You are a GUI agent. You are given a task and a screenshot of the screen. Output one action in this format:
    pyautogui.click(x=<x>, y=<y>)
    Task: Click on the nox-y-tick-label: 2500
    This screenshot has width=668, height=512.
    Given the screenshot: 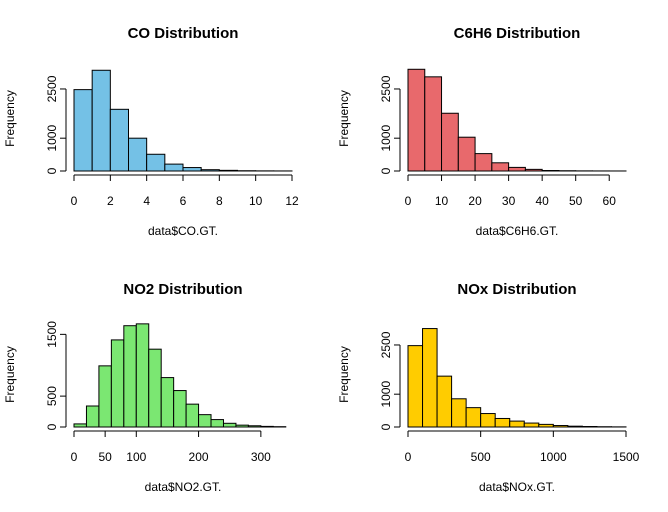 What is the action you would take?
    pyautogui.click(x=386, y=344)
    